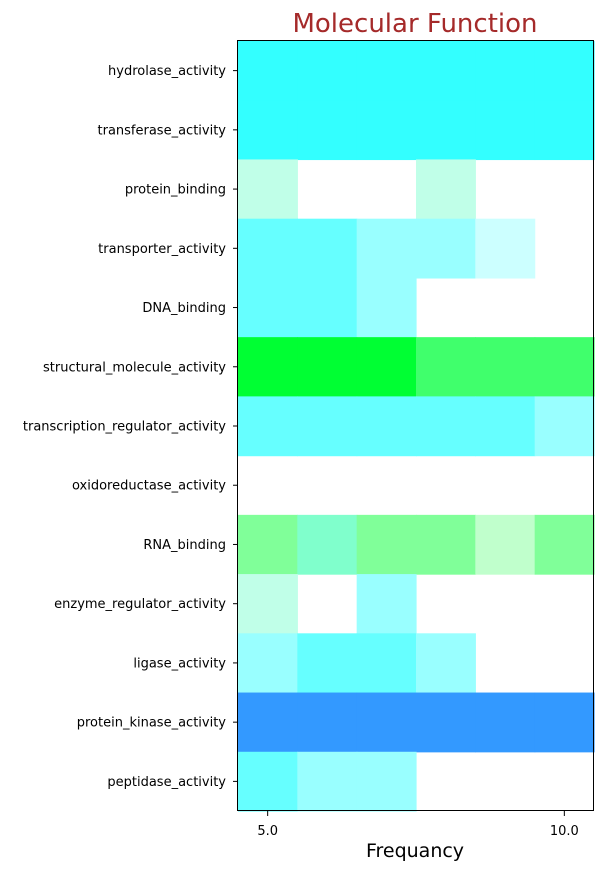  What do you see at coordinates (134, 367) in the screenshot?
I see `y-tick-label: structural_molecule_activity` at bounding box center [134, 367].